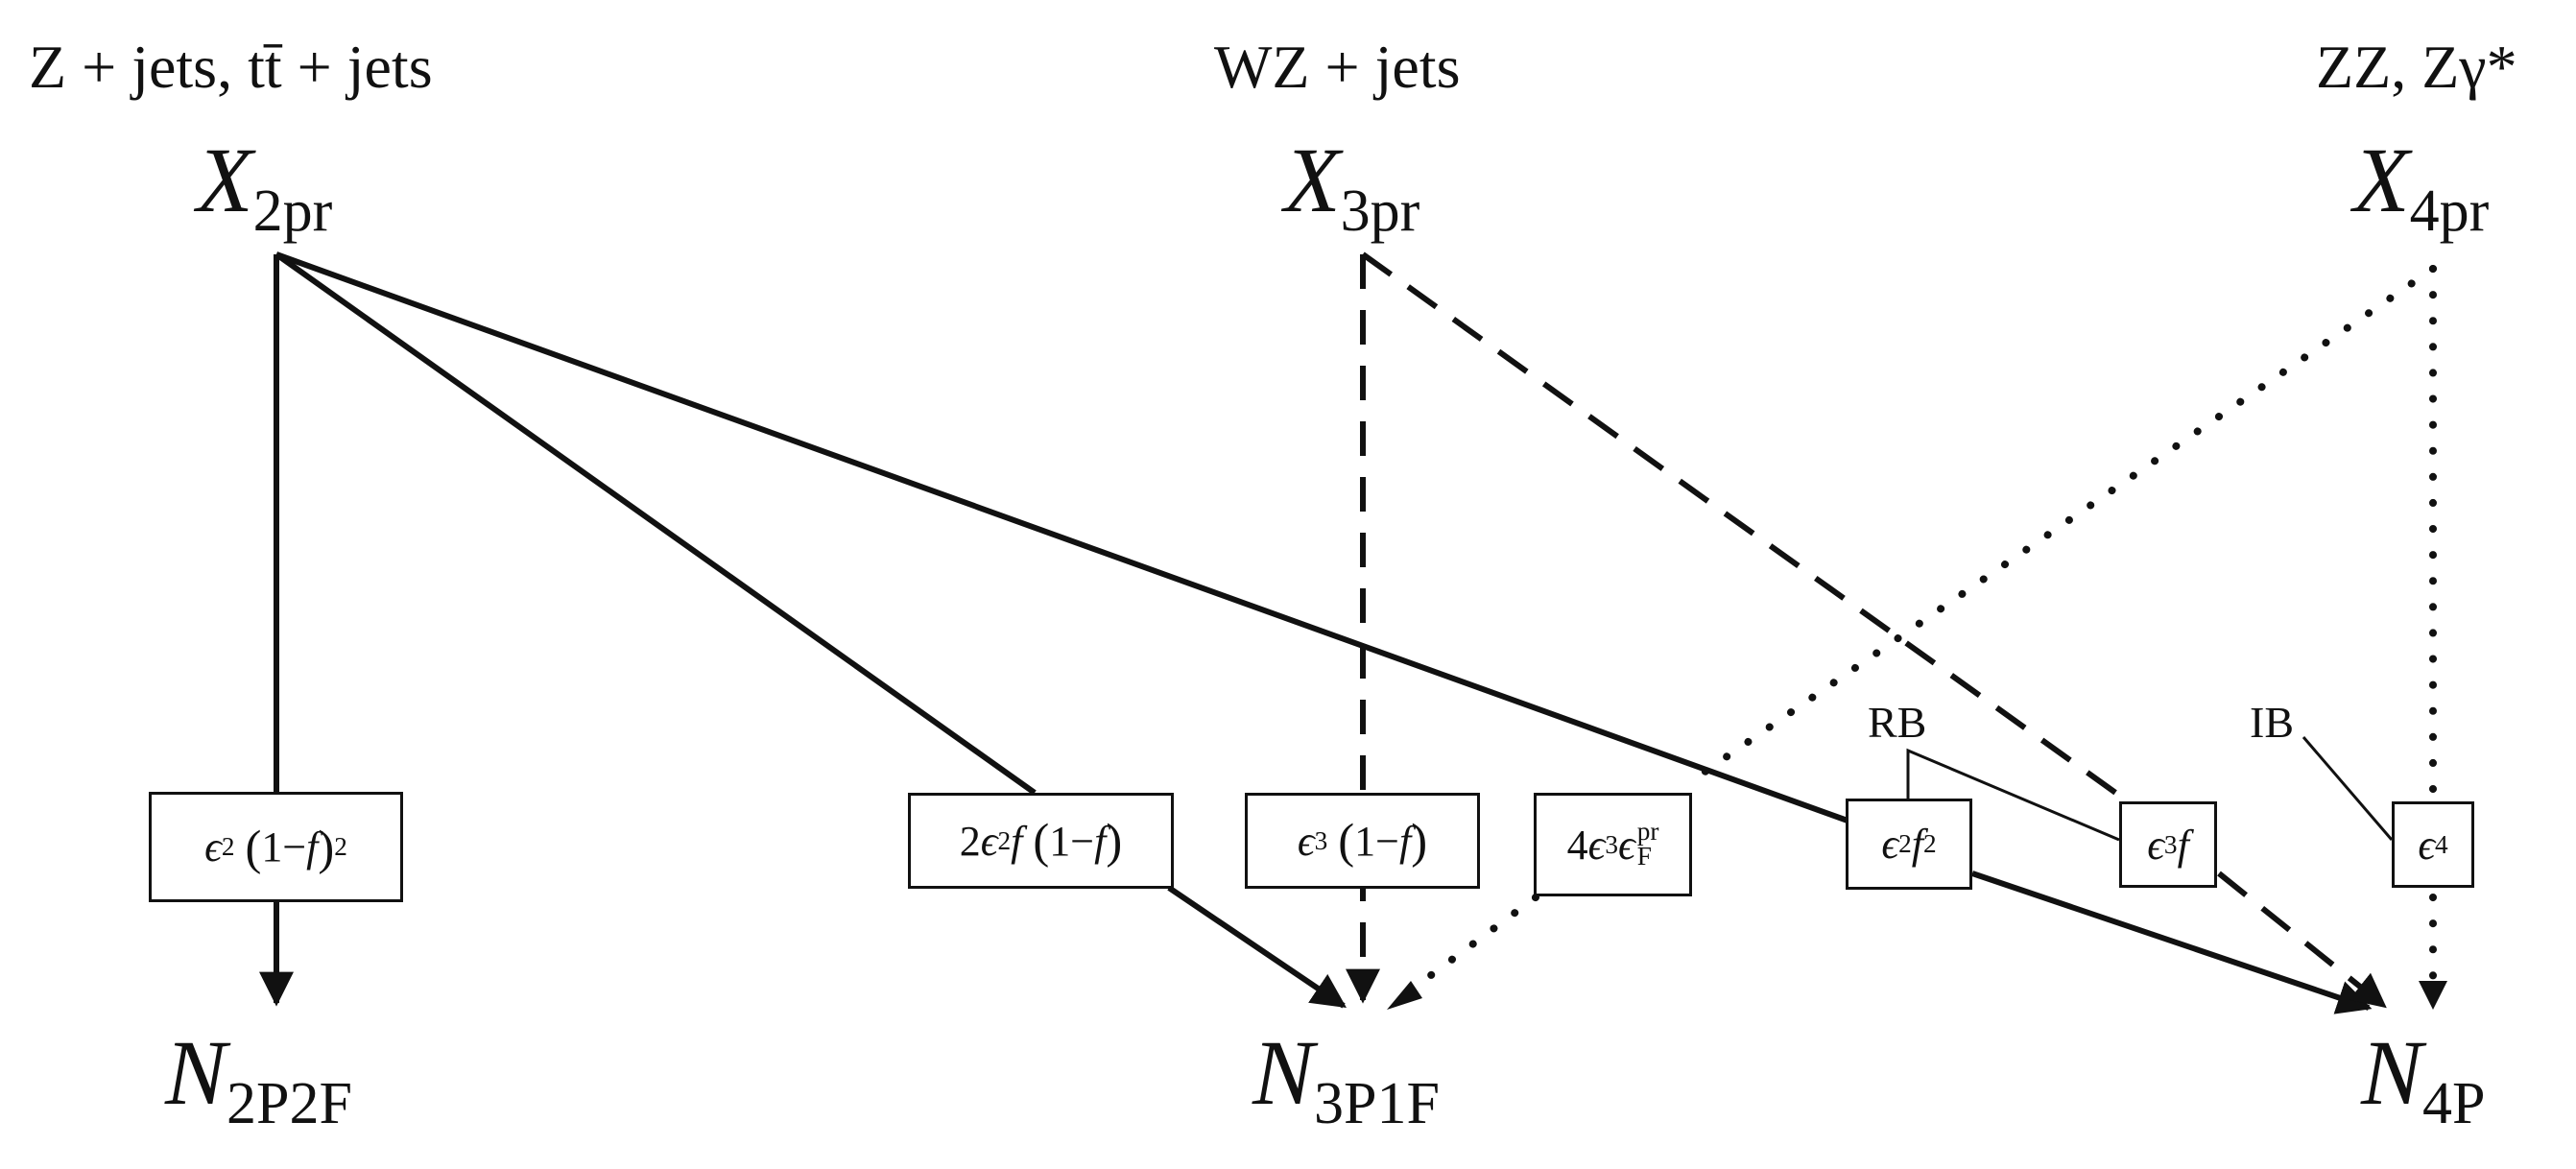 This screenshot has width=2576, height=1169. Describe the element at coordinates (1647, 832) in the screenshot. I see `w4-sup: pr` at that location.